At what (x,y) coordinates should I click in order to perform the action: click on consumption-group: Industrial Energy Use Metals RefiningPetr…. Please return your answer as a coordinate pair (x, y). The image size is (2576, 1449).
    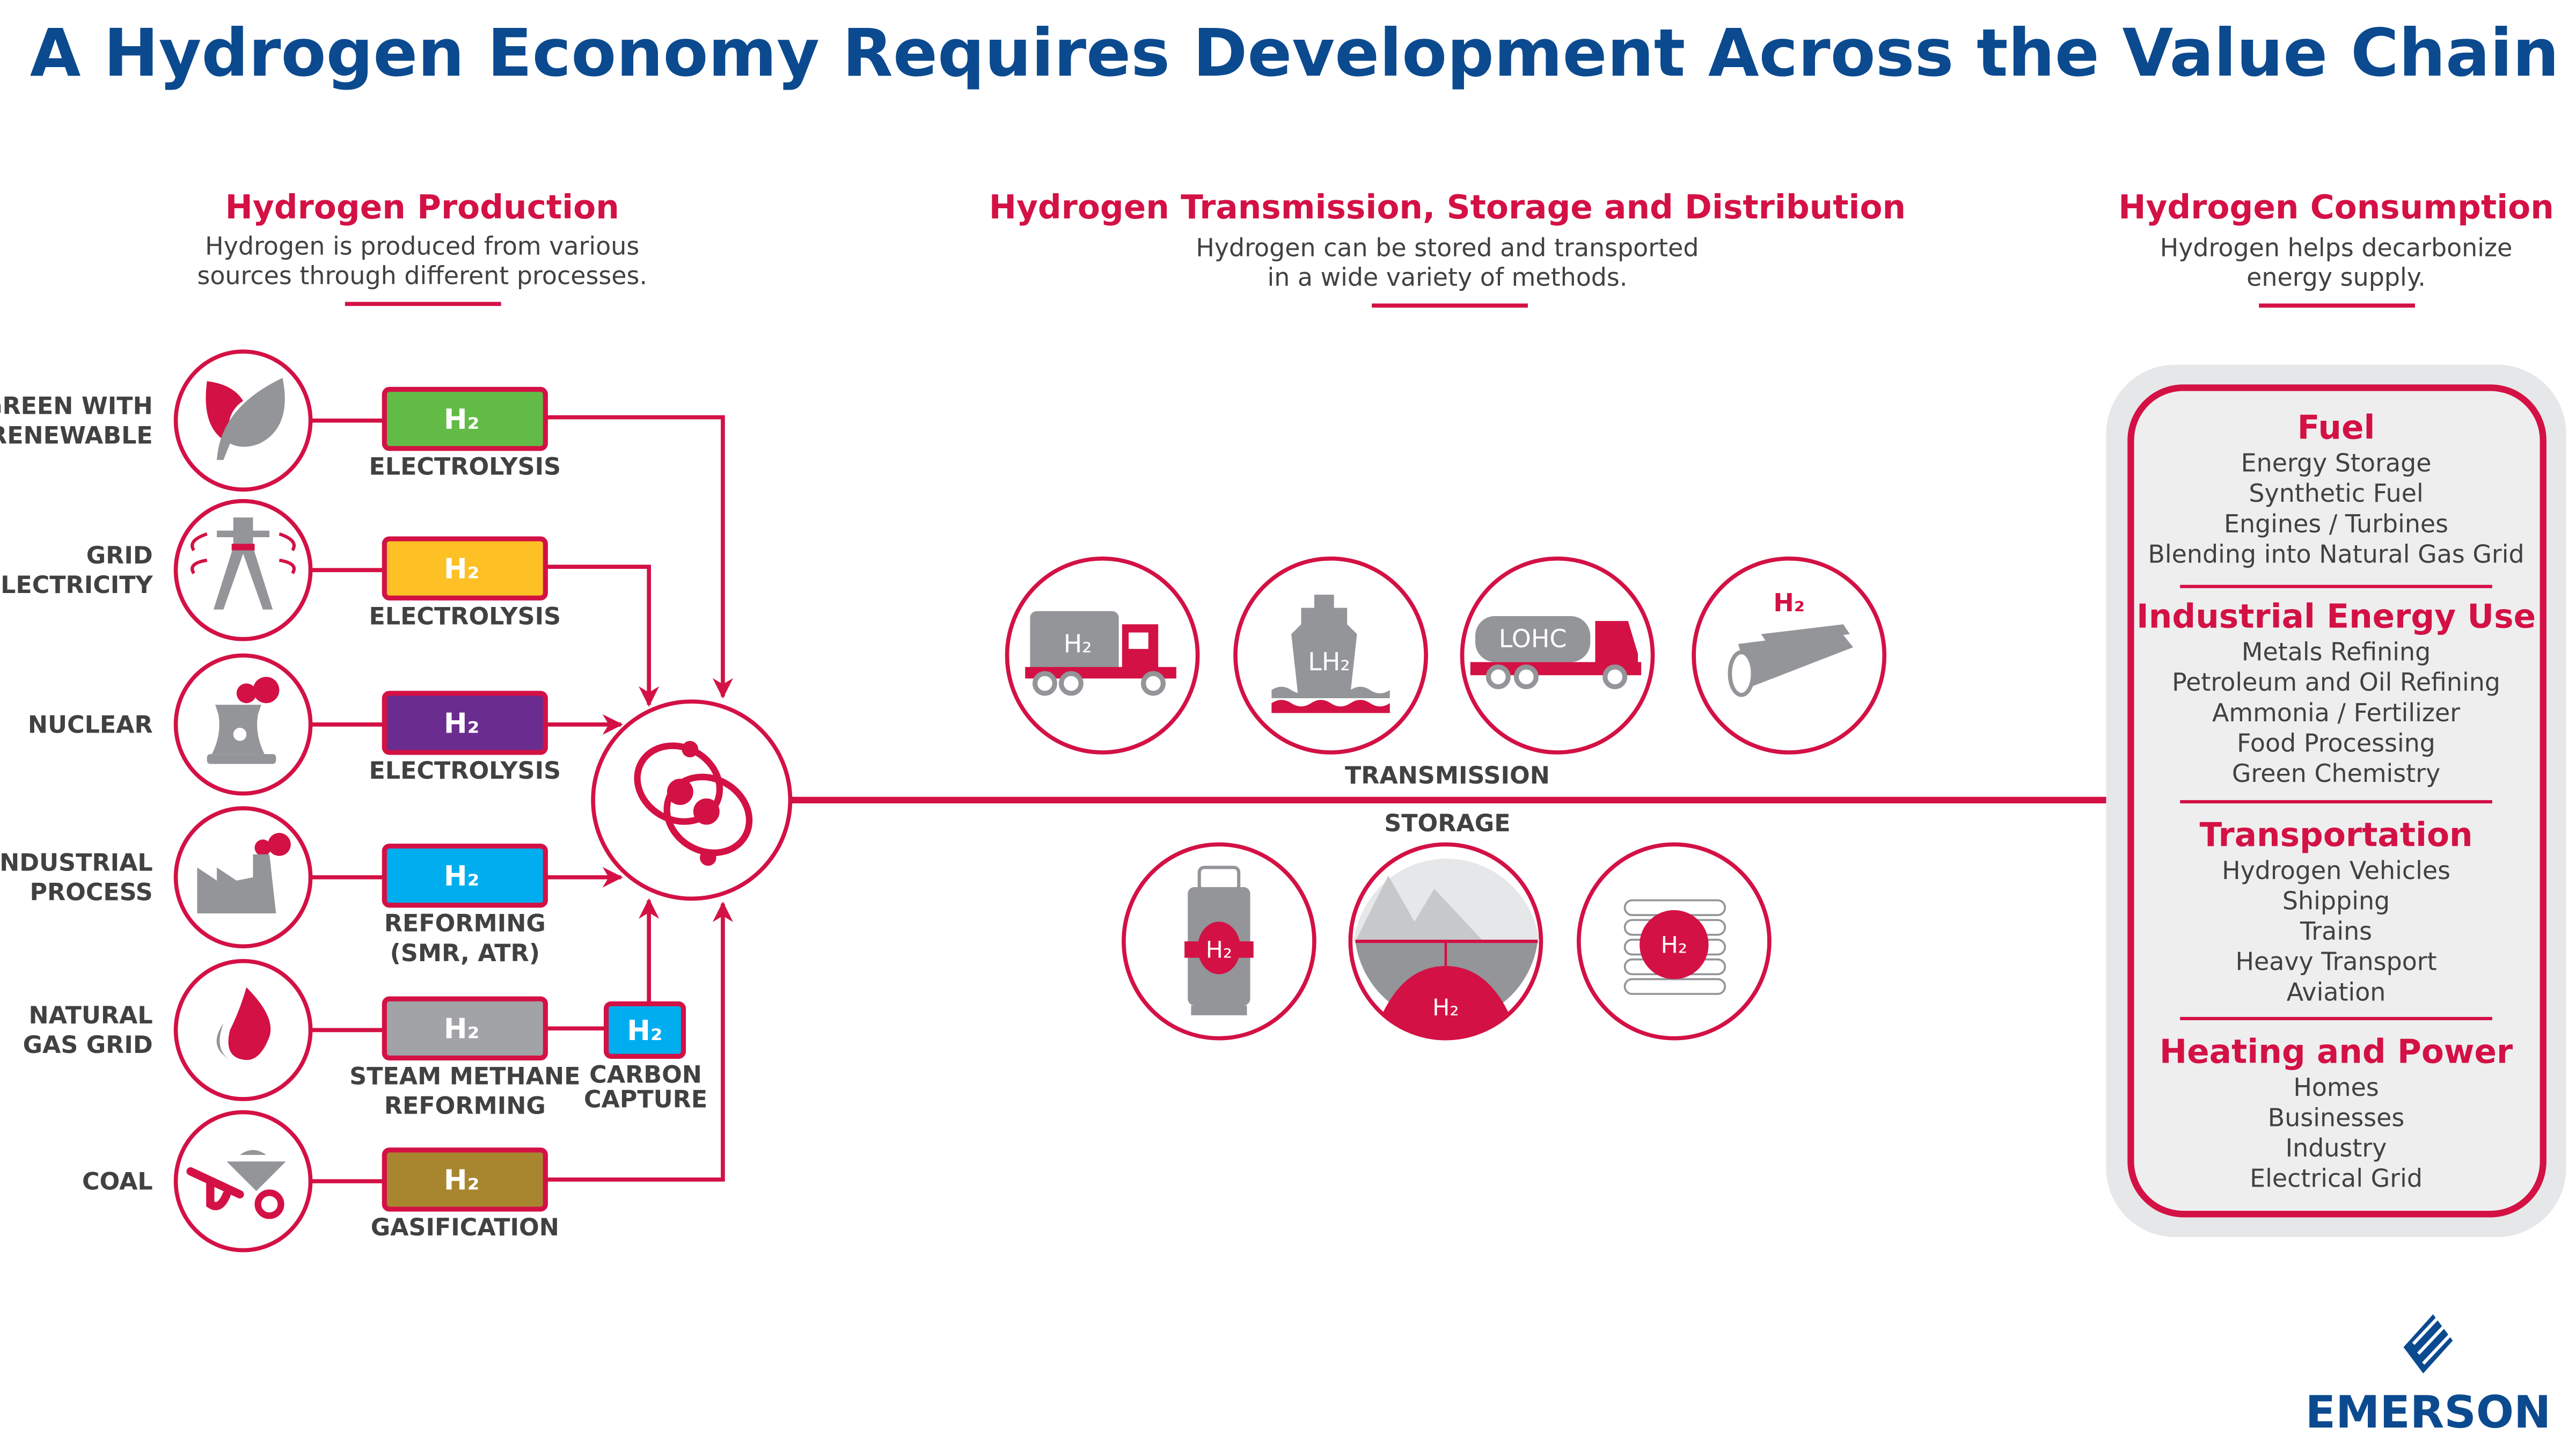
    Looking at the image, I should click on (2336, 692).